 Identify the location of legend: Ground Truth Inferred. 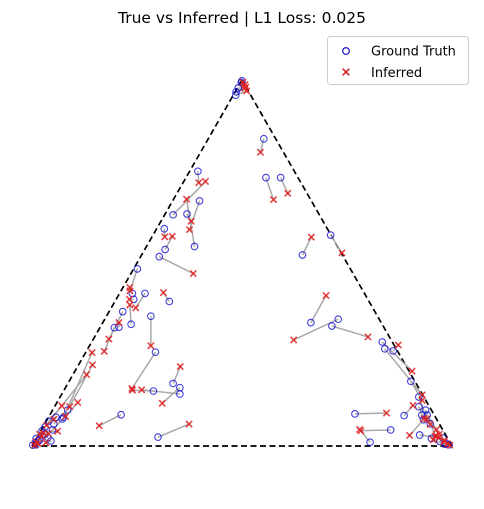
(398, 61).